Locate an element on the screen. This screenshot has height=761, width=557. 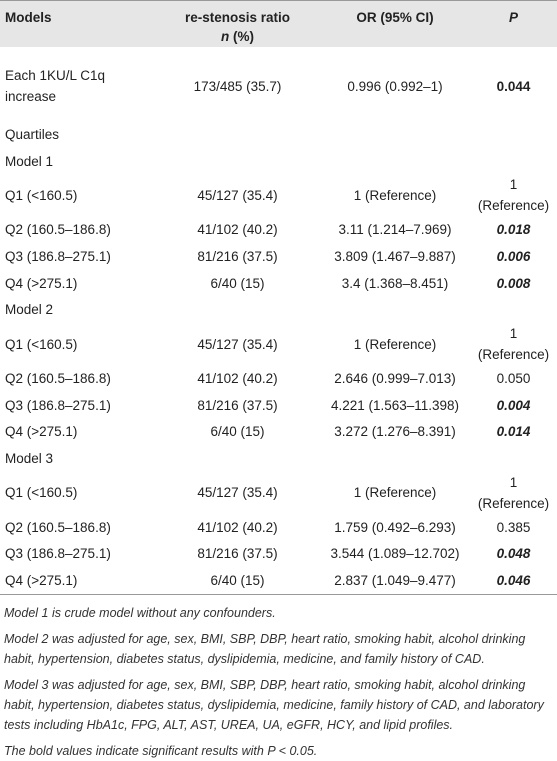
table-cell: 0.385 is located at coordinates (513, 527).